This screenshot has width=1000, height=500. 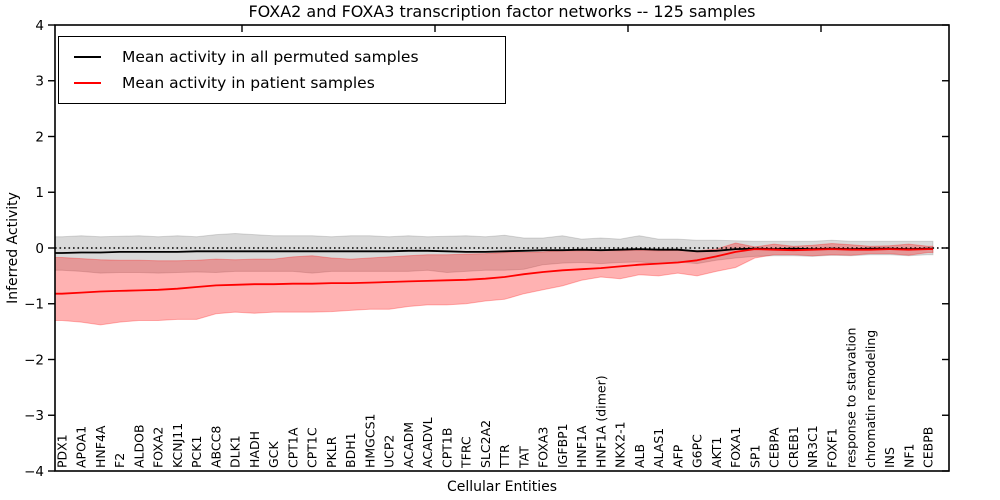 What do you see at coordinates (248, 83) in the screenshot?
I see `legend-label-patient: Mean activity in patient samples` at bounding box center [248, 83].